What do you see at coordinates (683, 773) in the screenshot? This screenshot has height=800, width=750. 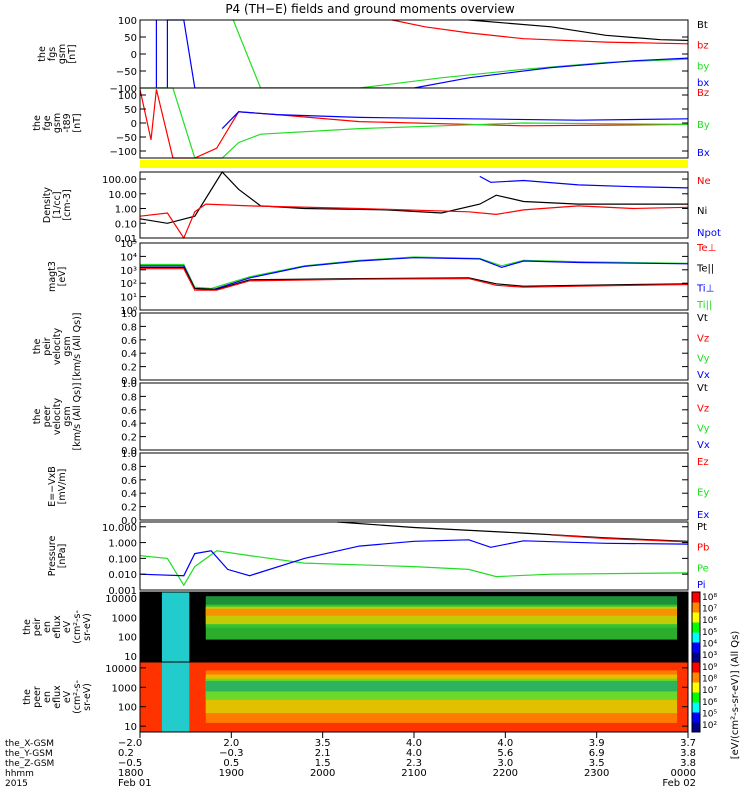 I see `x-axis-value: 0000` at bounding box center [683, 773].